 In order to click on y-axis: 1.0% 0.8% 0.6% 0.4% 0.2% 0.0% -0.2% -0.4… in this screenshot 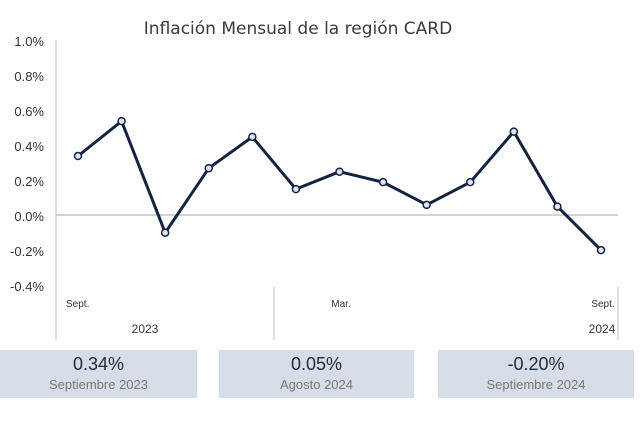, I will do `click(33, 164)`.